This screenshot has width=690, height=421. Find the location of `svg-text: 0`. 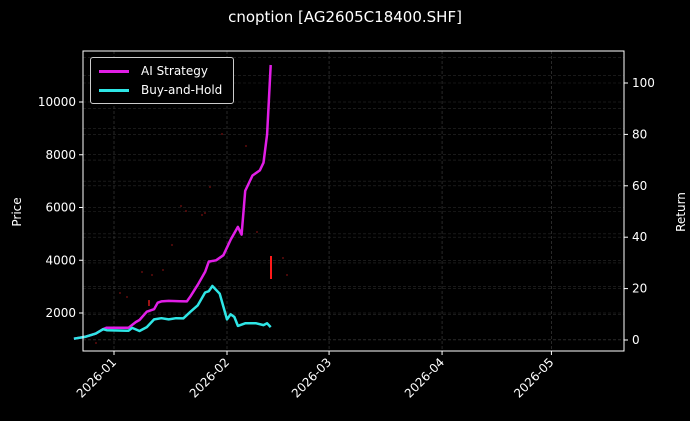

svg-text: 0 is located at coordinates (636, 340).